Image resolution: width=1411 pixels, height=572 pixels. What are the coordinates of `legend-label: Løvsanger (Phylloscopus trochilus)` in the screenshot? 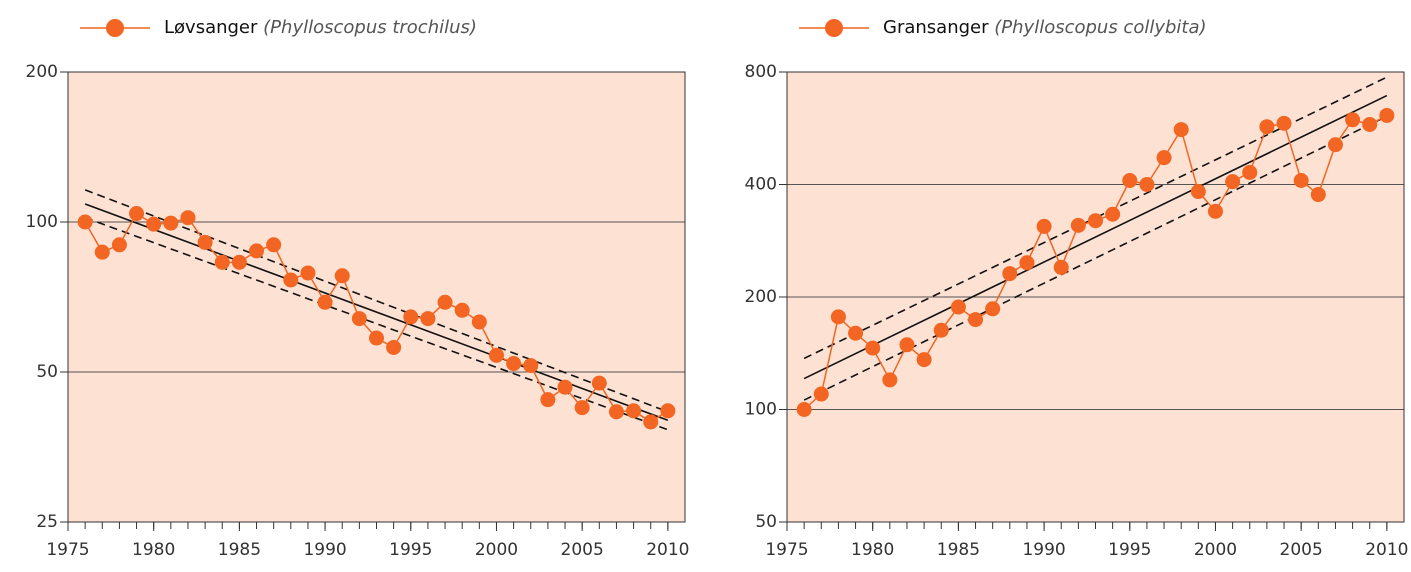 It's located at (320, 27).